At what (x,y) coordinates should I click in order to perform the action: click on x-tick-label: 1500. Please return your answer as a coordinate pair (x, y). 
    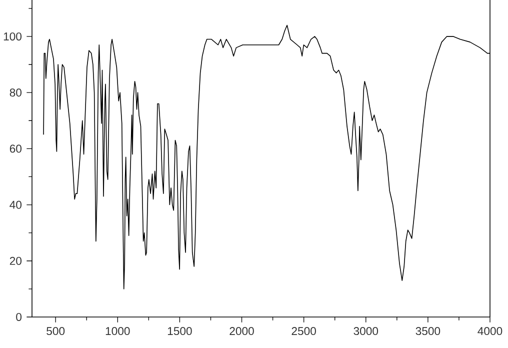
    Looking at the image, I should click on (180, 331).